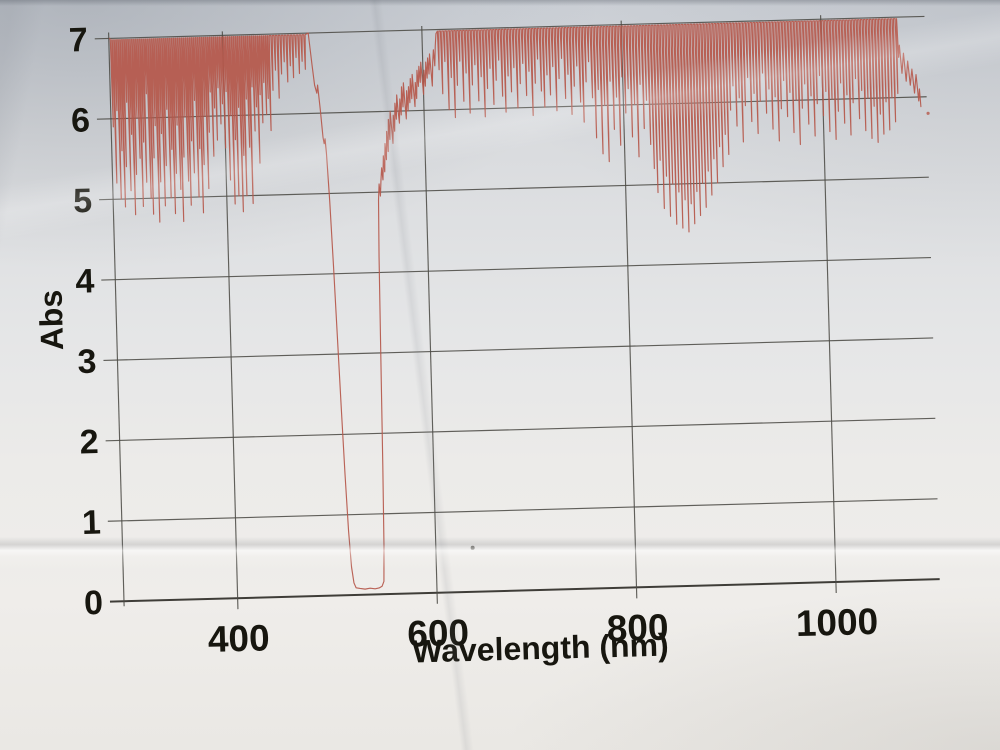 This screenshot has width=1000, height=750. What do you see at coordinates (238, 638) in the screenshot?
I see `x-tick-label-400: 400` at bounding box center [238, 638].